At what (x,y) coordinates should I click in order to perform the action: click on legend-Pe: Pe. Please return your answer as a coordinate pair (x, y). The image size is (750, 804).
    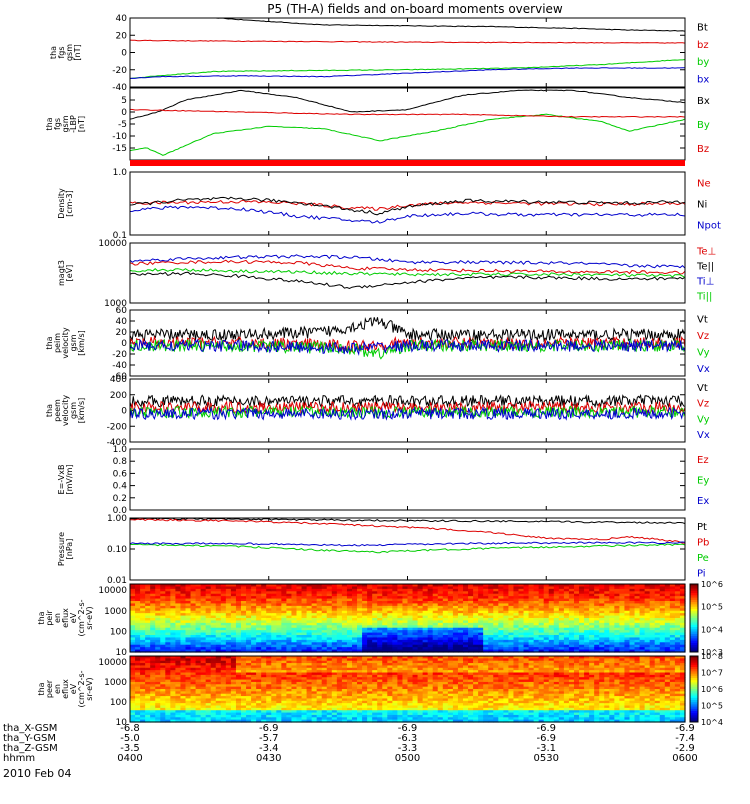
    Looking at the image, I should click on (703, 558).